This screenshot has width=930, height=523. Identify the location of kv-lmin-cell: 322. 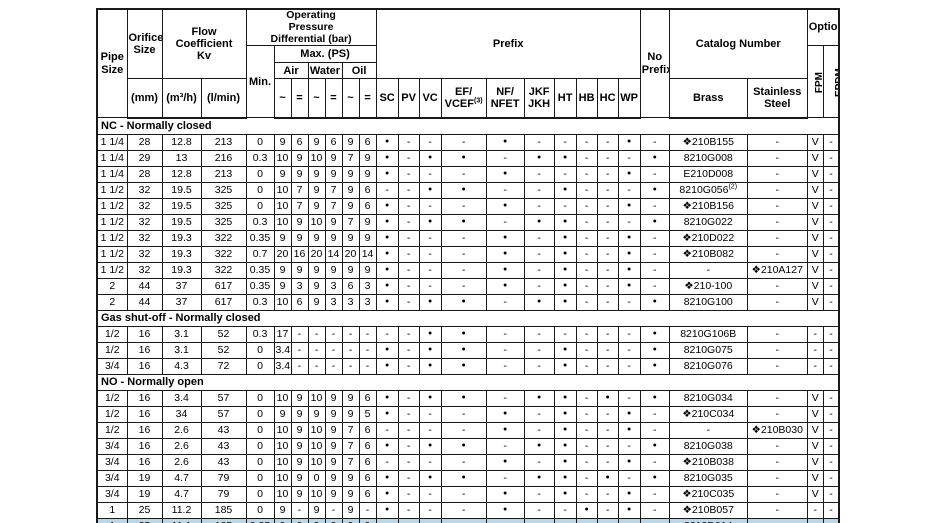
(223, 270).